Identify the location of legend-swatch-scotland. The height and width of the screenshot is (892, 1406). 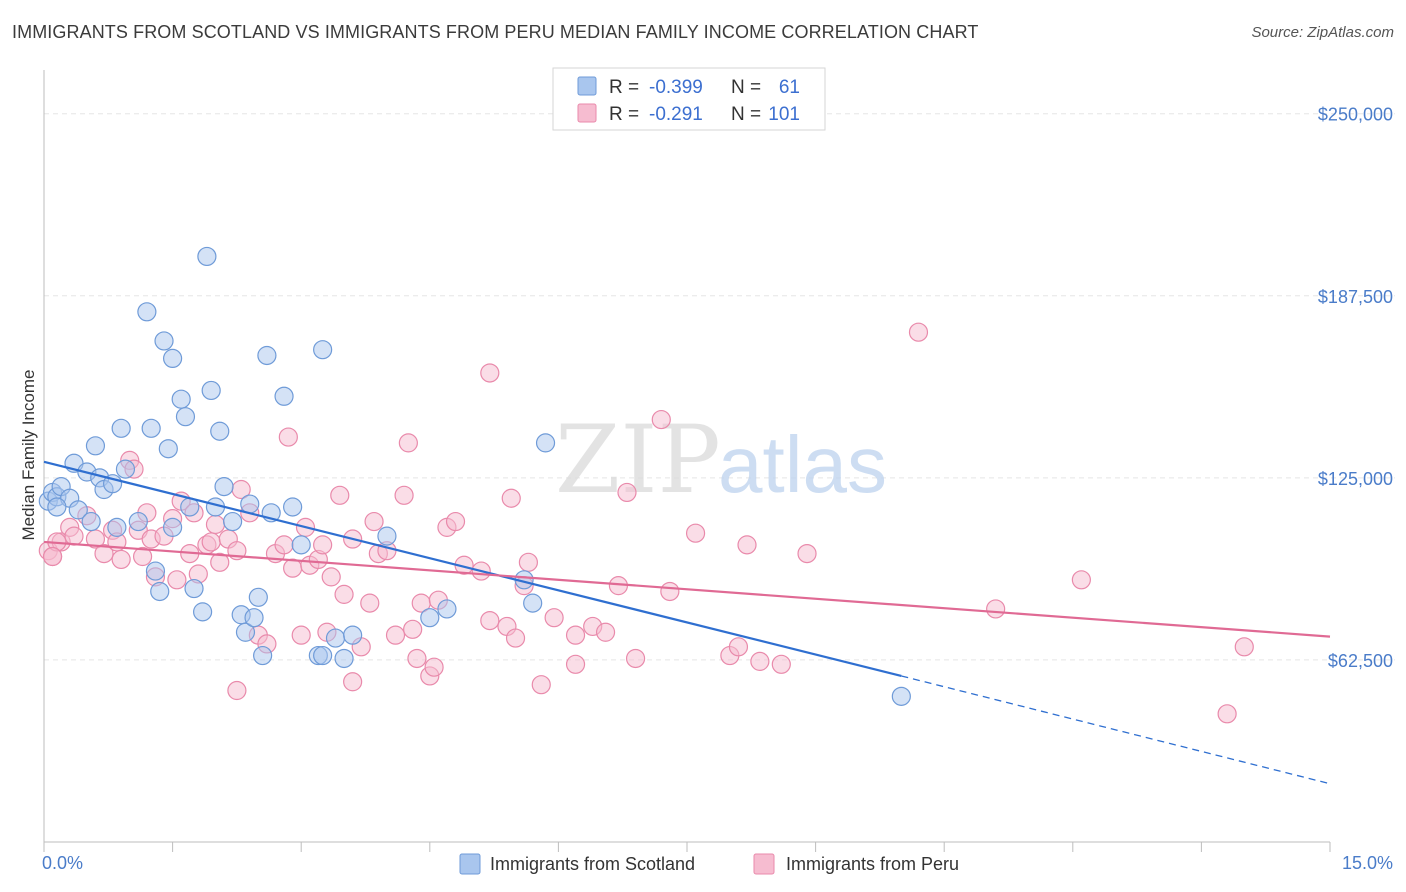
(587, 86).